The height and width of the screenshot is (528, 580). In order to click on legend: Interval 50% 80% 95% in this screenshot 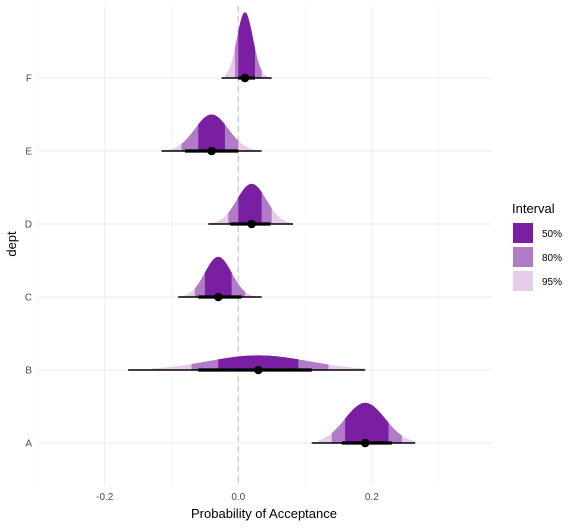, I will do `click(537, 246)`.